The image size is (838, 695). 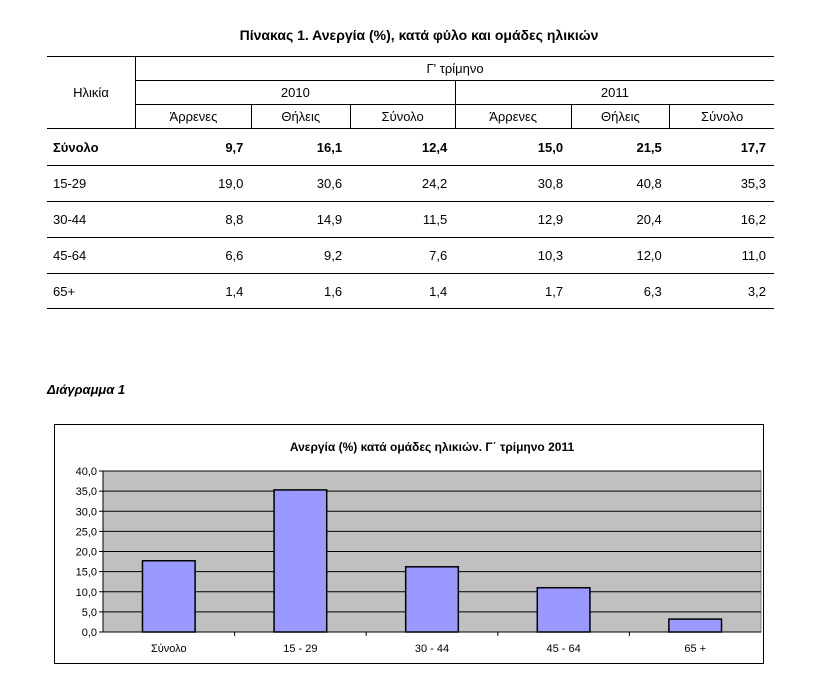 I want to click on cell: 35,3, so click(x=753, y=183).